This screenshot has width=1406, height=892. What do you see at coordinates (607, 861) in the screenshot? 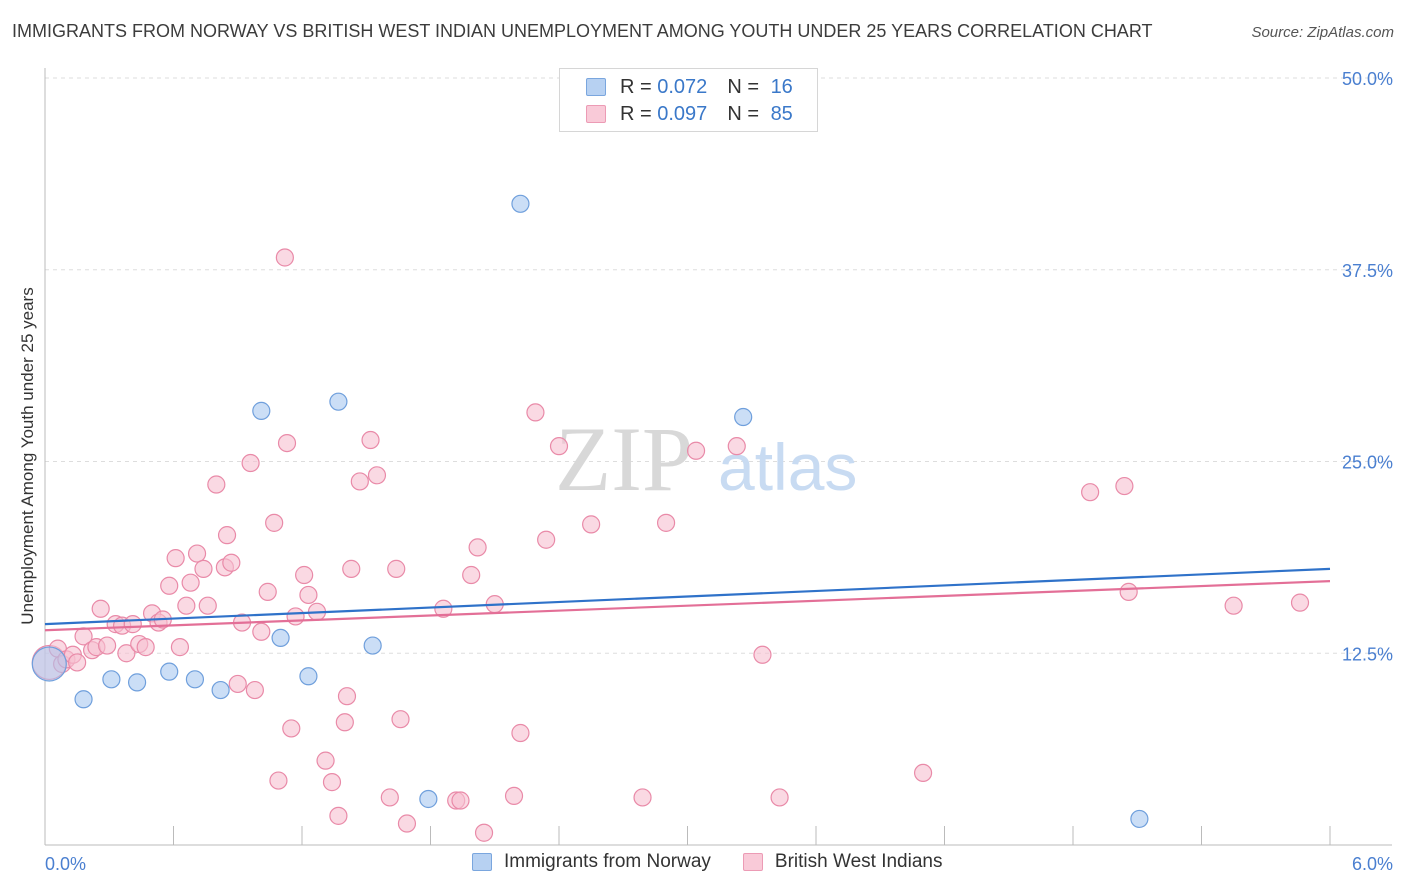
I see `legend-label-norway: Immigrants from Norway` at bounding box center [607, 861].